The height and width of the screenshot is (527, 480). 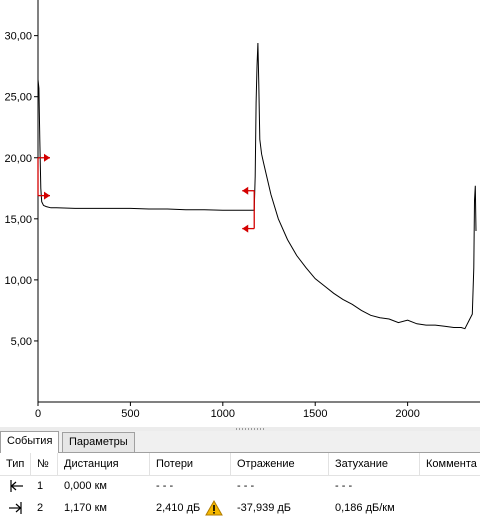 I want to click on panel-splitter, so click(x=240, y=429).